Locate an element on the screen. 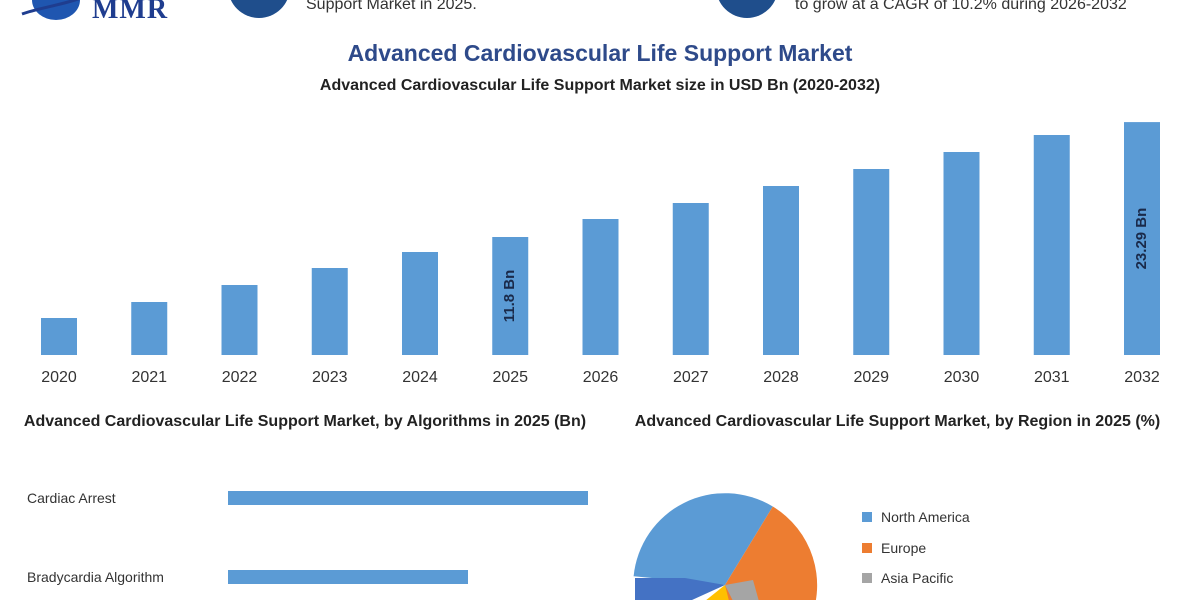  region-pie-chart is located at coordinates (725, 546).